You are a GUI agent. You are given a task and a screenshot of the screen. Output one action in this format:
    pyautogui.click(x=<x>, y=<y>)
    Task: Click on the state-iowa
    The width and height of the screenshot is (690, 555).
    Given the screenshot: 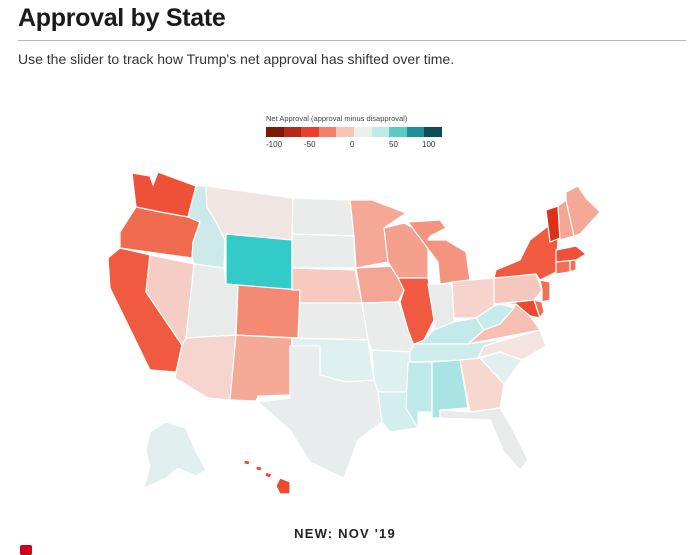 What is the action you would take?
    pyautogui.click(x=380, y=284)
    